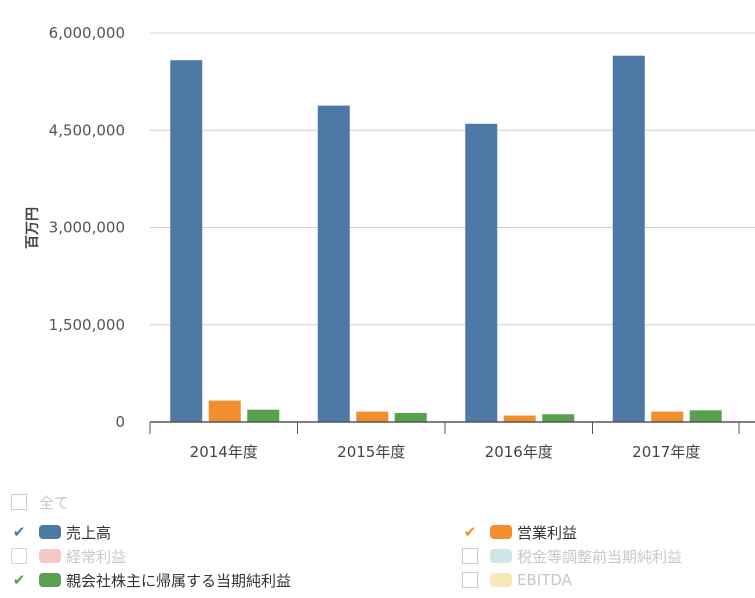 The image size is (755, 598). I want to click on legend-item-all: 全て, so click(40, 502).